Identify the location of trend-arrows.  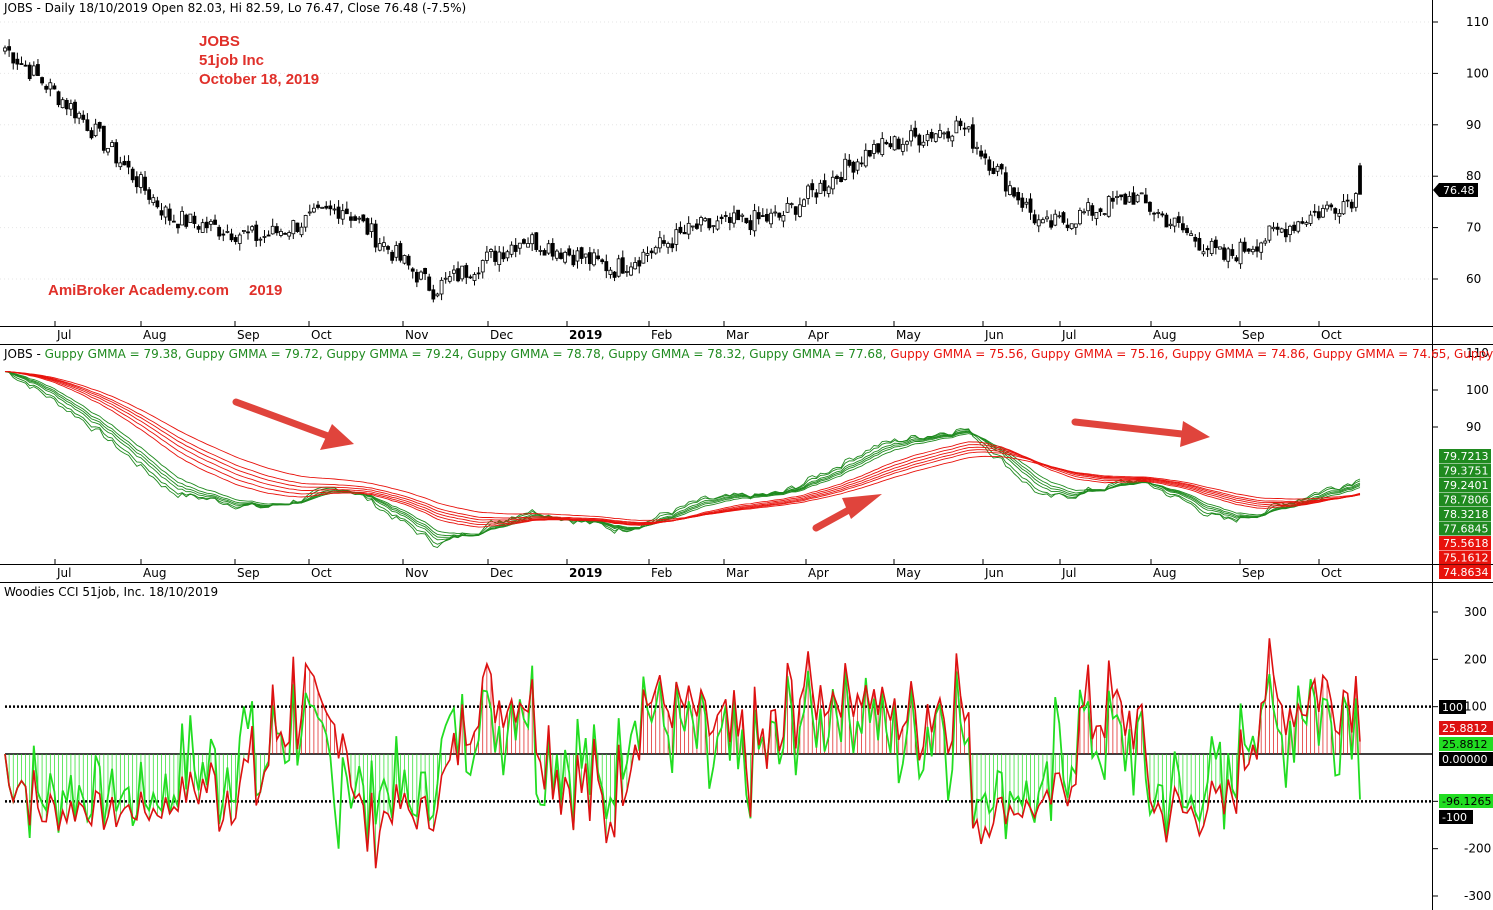
(721, 465).